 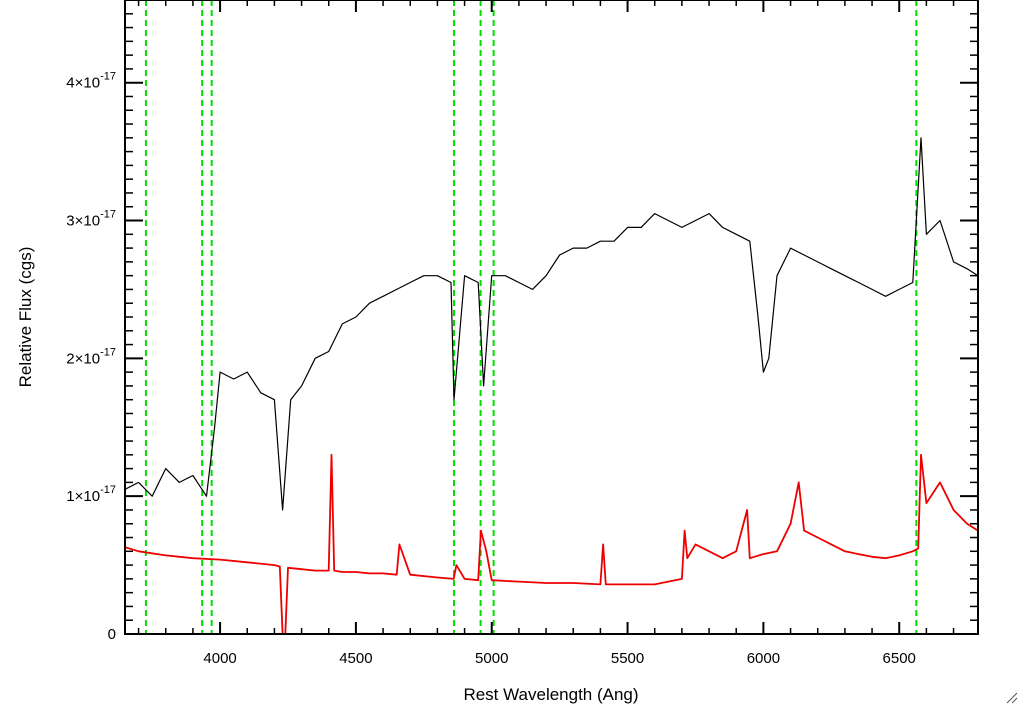 I want to click on x-tick-label-4: 6000, so click(x=763, y=658).